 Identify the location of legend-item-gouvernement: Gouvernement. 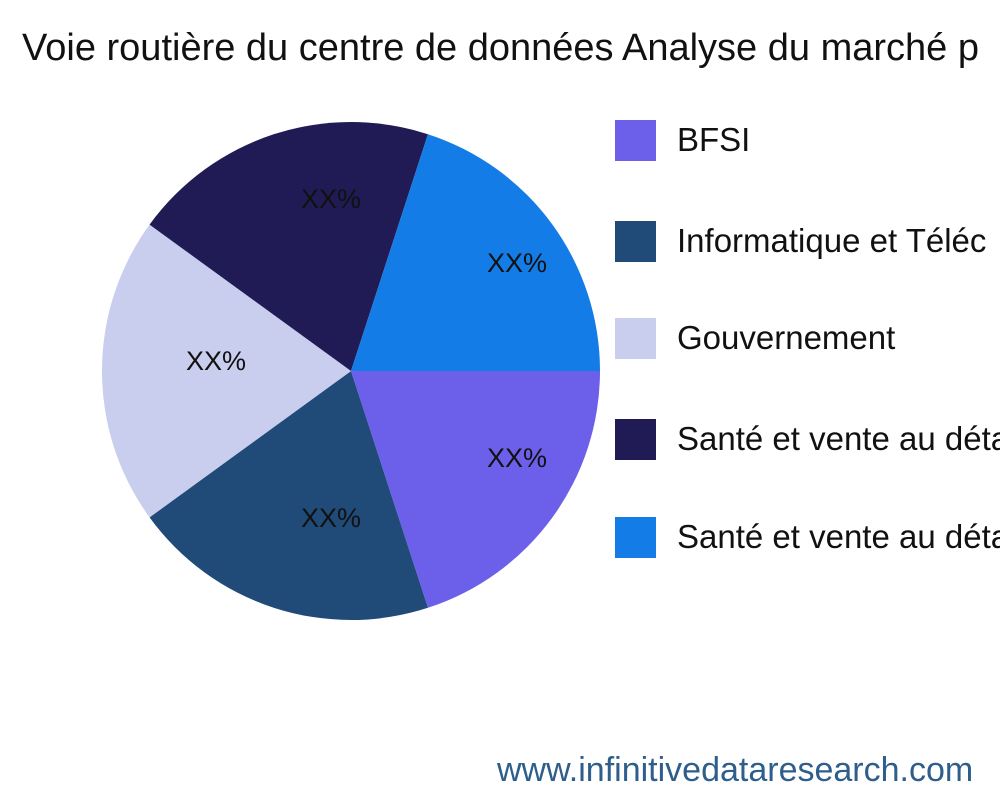
(755, 338).